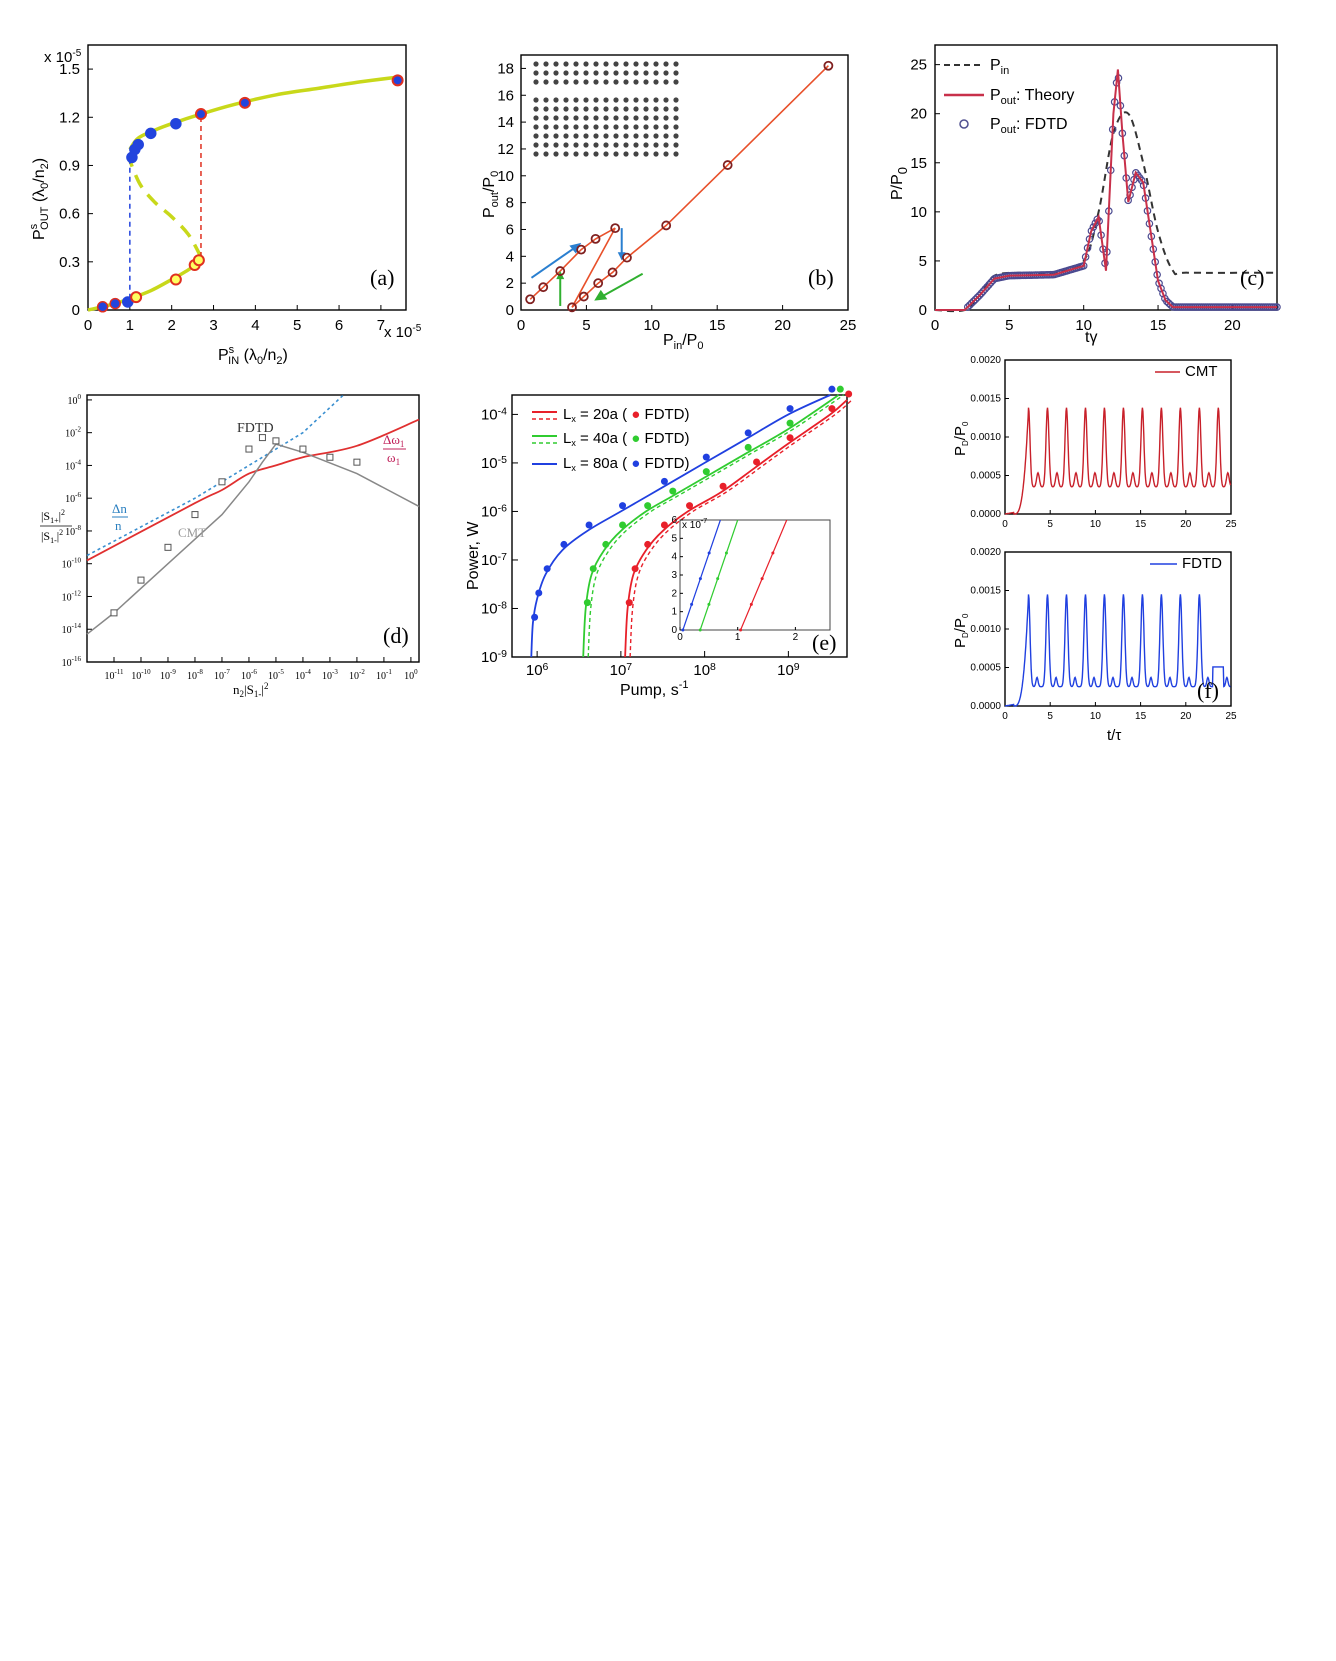  What do you see at coordinates (72, 662) in the screenshot?
I see `y-tick-label: 10⁻¹⁶` at bounding box center [72, 662].